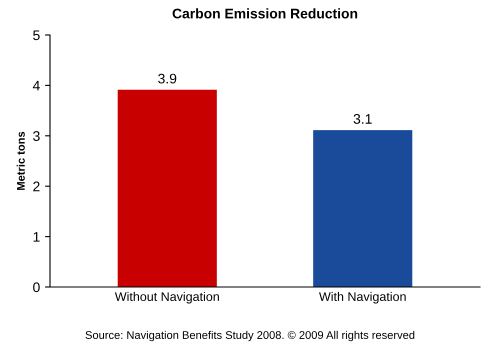  Describe the element at coordinates (166, 298) in the screenshot. I see `x-tick-label: Without Navigation` at that location.